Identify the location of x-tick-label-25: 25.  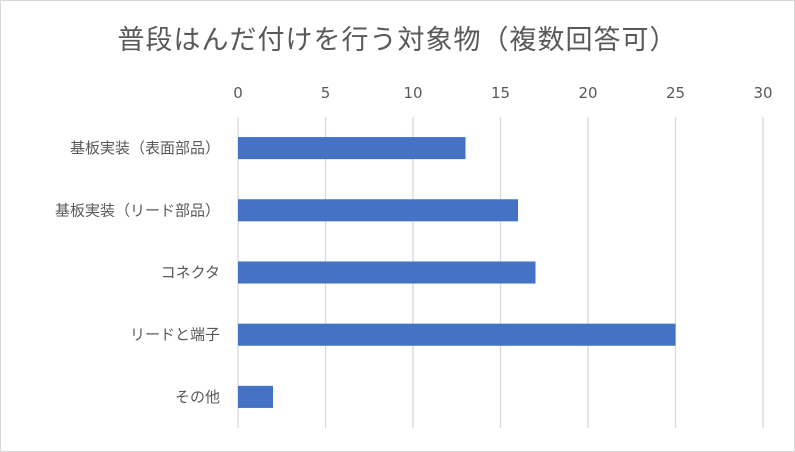
(675, 93).